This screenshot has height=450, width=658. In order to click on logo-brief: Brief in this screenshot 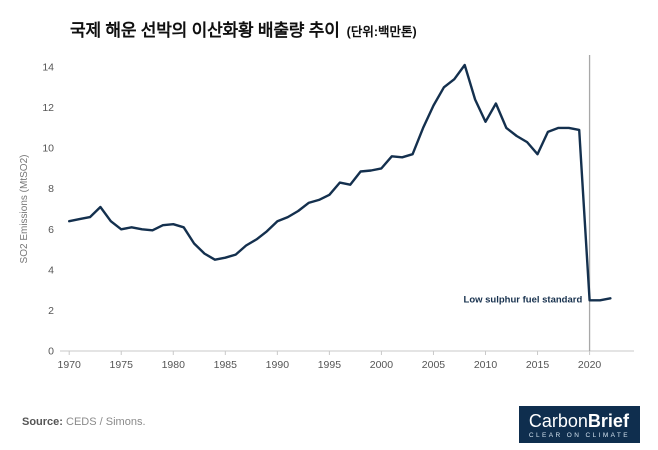, I will do `click(608, 421)`.